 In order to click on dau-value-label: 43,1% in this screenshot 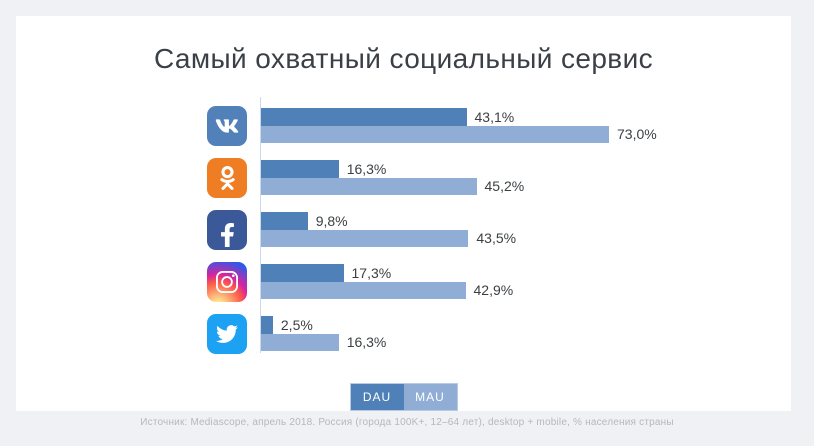, I will do `click(494, 116)`.